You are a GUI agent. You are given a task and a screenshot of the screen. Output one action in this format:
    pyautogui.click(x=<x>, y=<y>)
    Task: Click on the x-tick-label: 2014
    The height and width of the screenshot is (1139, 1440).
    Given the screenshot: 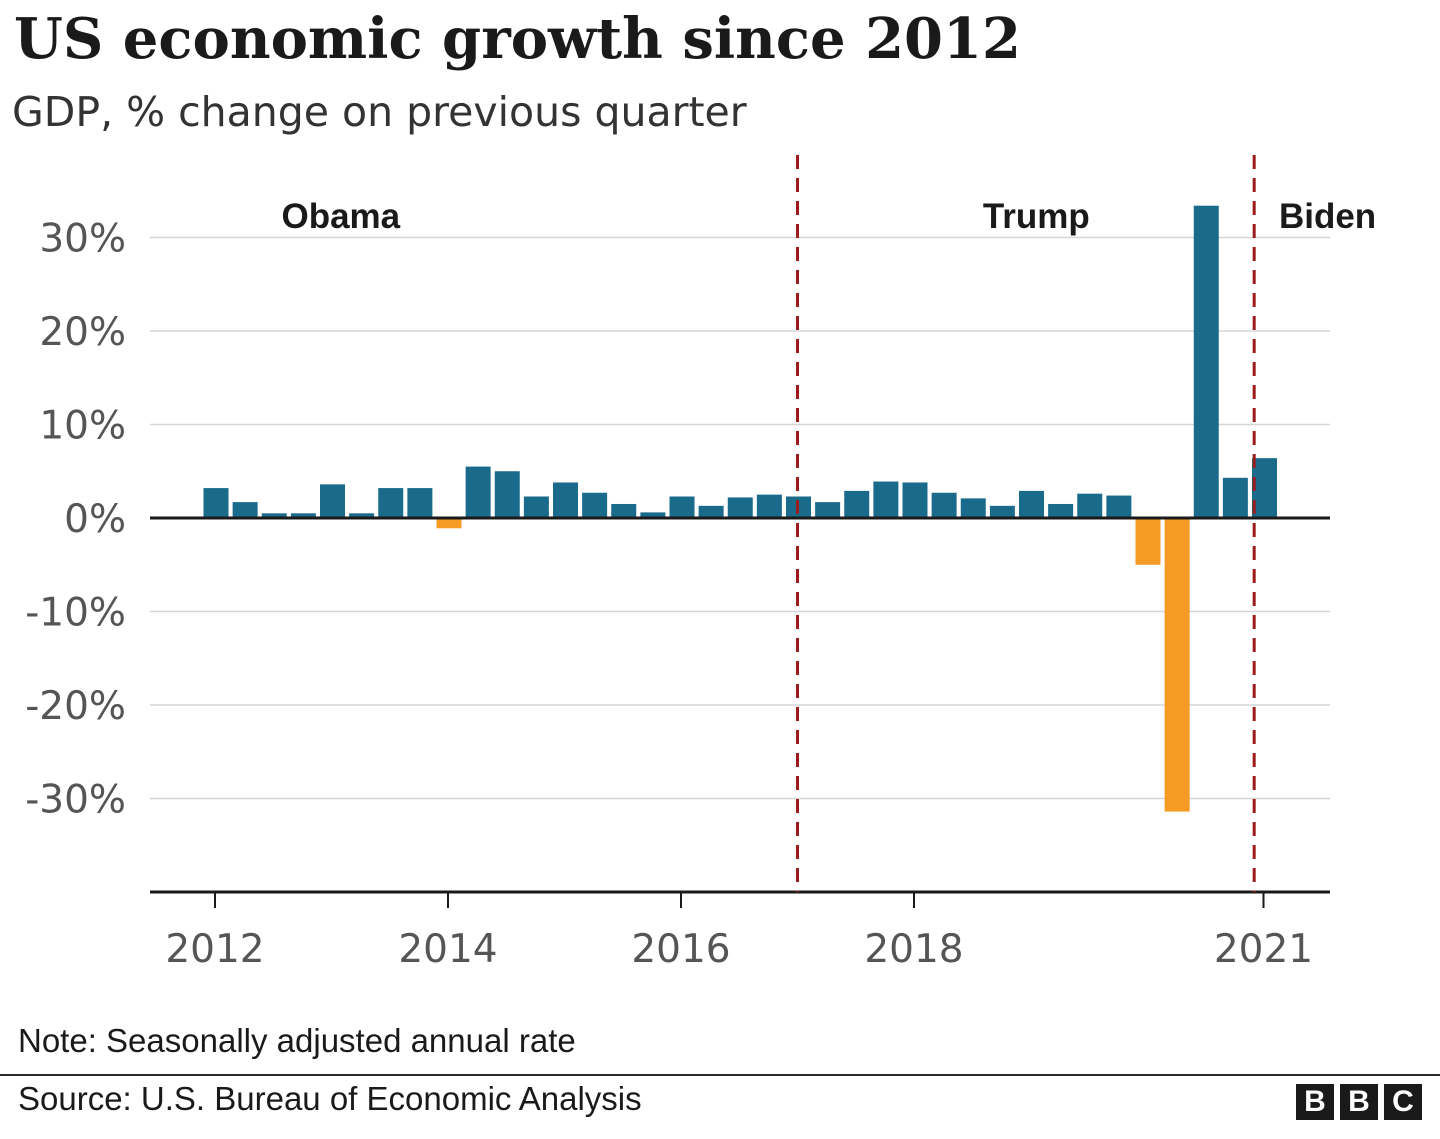 What is the action you would take?
    pyautogui.click(x=447, y=949)
    